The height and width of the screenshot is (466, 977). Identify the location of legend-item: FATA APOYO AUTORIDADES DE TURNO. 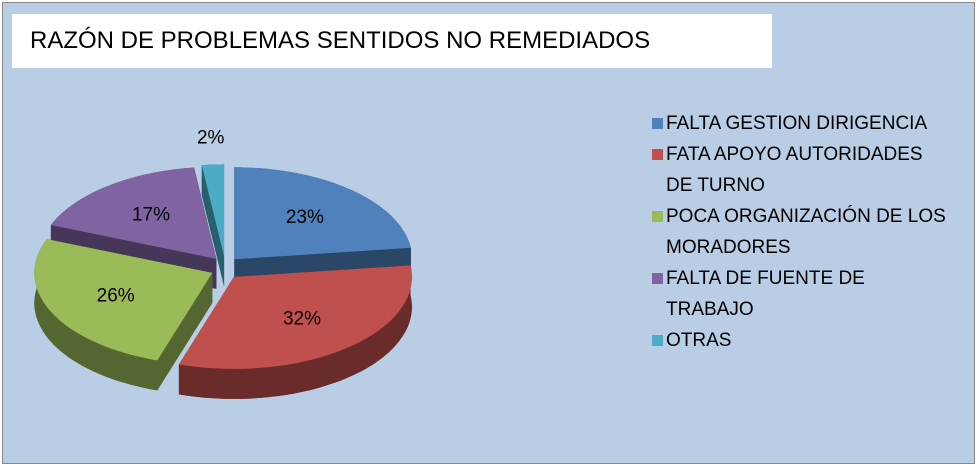
(802, 170).